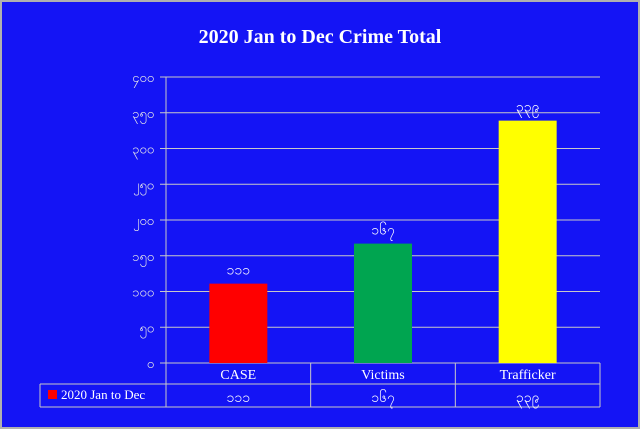 This screenshot has width=640, height=429. Describe the element at coordinates (239, 398) in the screenshot. I see `table-value: ၁၁၁` at that location.